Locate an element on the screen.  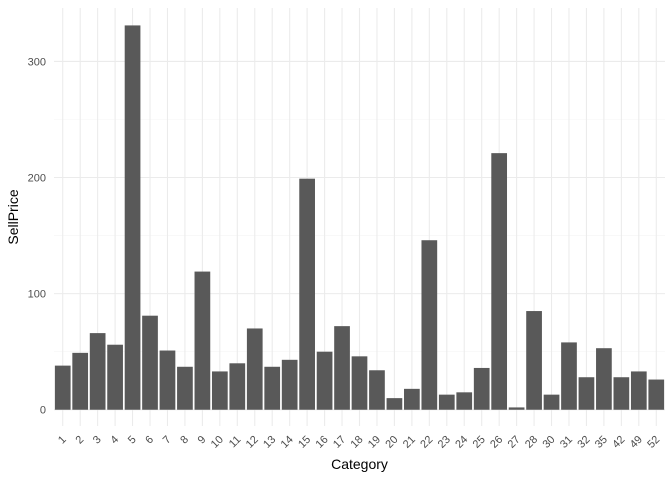
x-tick-label: 3 is located at coordinates (97, 440).